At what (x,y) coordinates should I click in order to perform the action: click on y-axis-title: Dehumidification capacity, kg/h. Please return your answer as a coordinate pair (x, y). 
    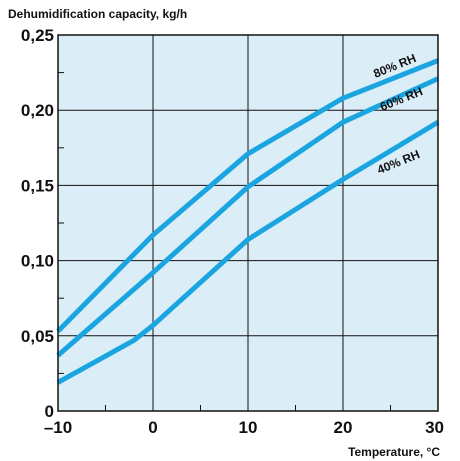
    Looking at the image, I should click on (97, 14).